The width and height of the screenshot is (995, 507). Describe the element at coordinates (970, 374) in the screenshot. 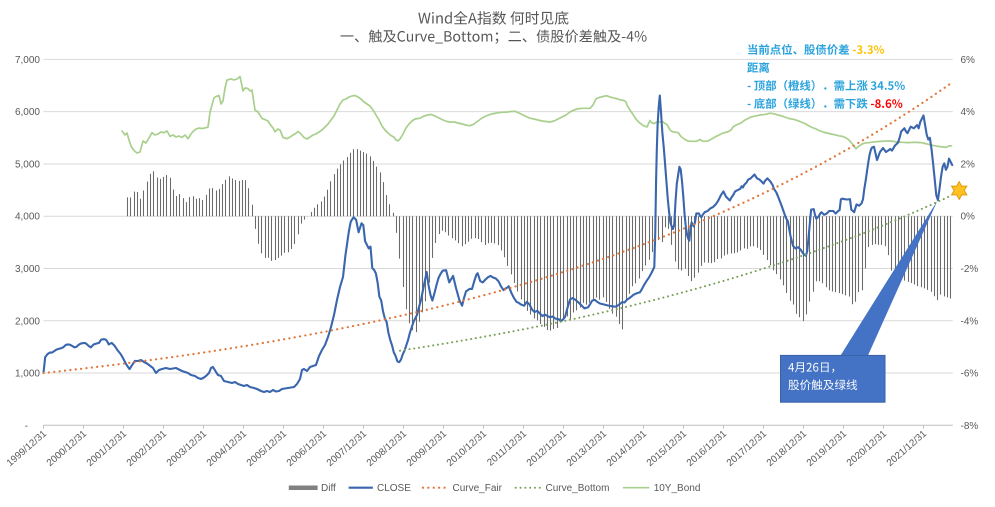

I see `svg-text: -6%` at that location.